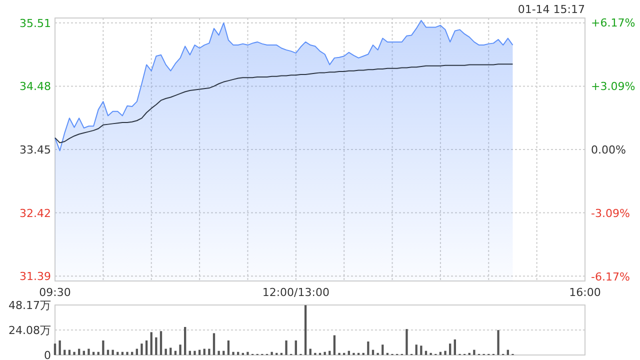 This screenshot has width=640, height=360. Describe the element at coordinates (551, 9) in the screenshot. I see `text: 01-14 15:17` at that location.